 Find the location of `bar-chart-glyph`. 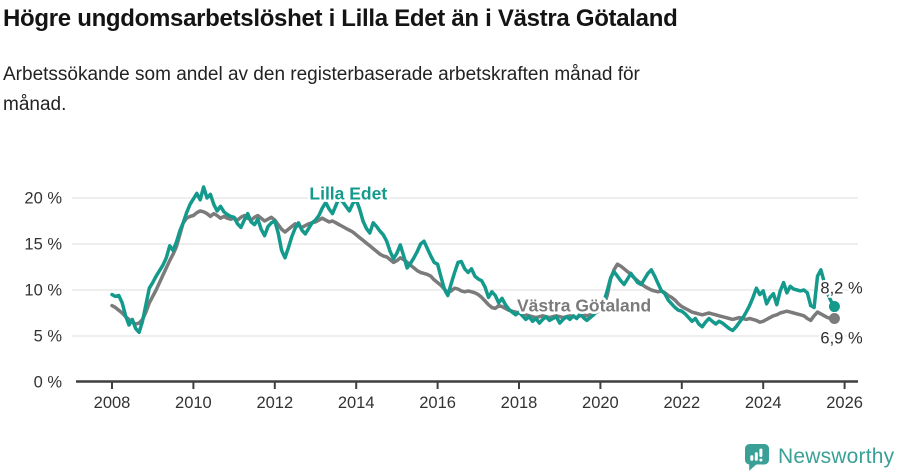

bar-chart-glyph is located at coordinates (756, 455).